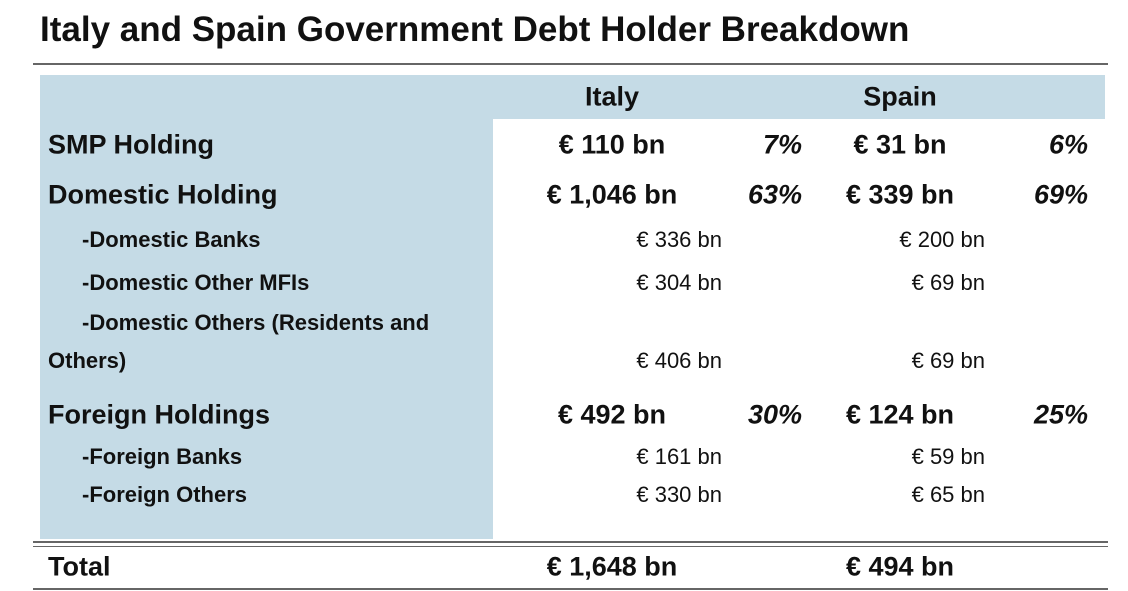 The width and height of the screenshot is (1128, 591). What do you see at coordinates (679, 239) in the screenshot?
I see `italy-sub-amount: € 336 bn` at bounding box center [679, 239].